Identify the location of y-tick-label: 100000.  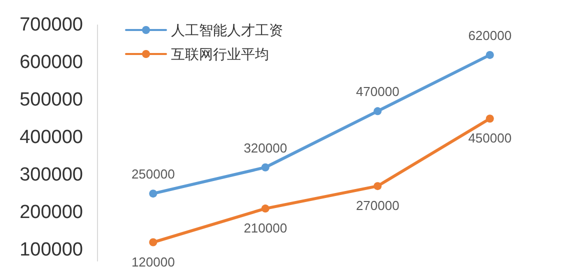
(51, 249).